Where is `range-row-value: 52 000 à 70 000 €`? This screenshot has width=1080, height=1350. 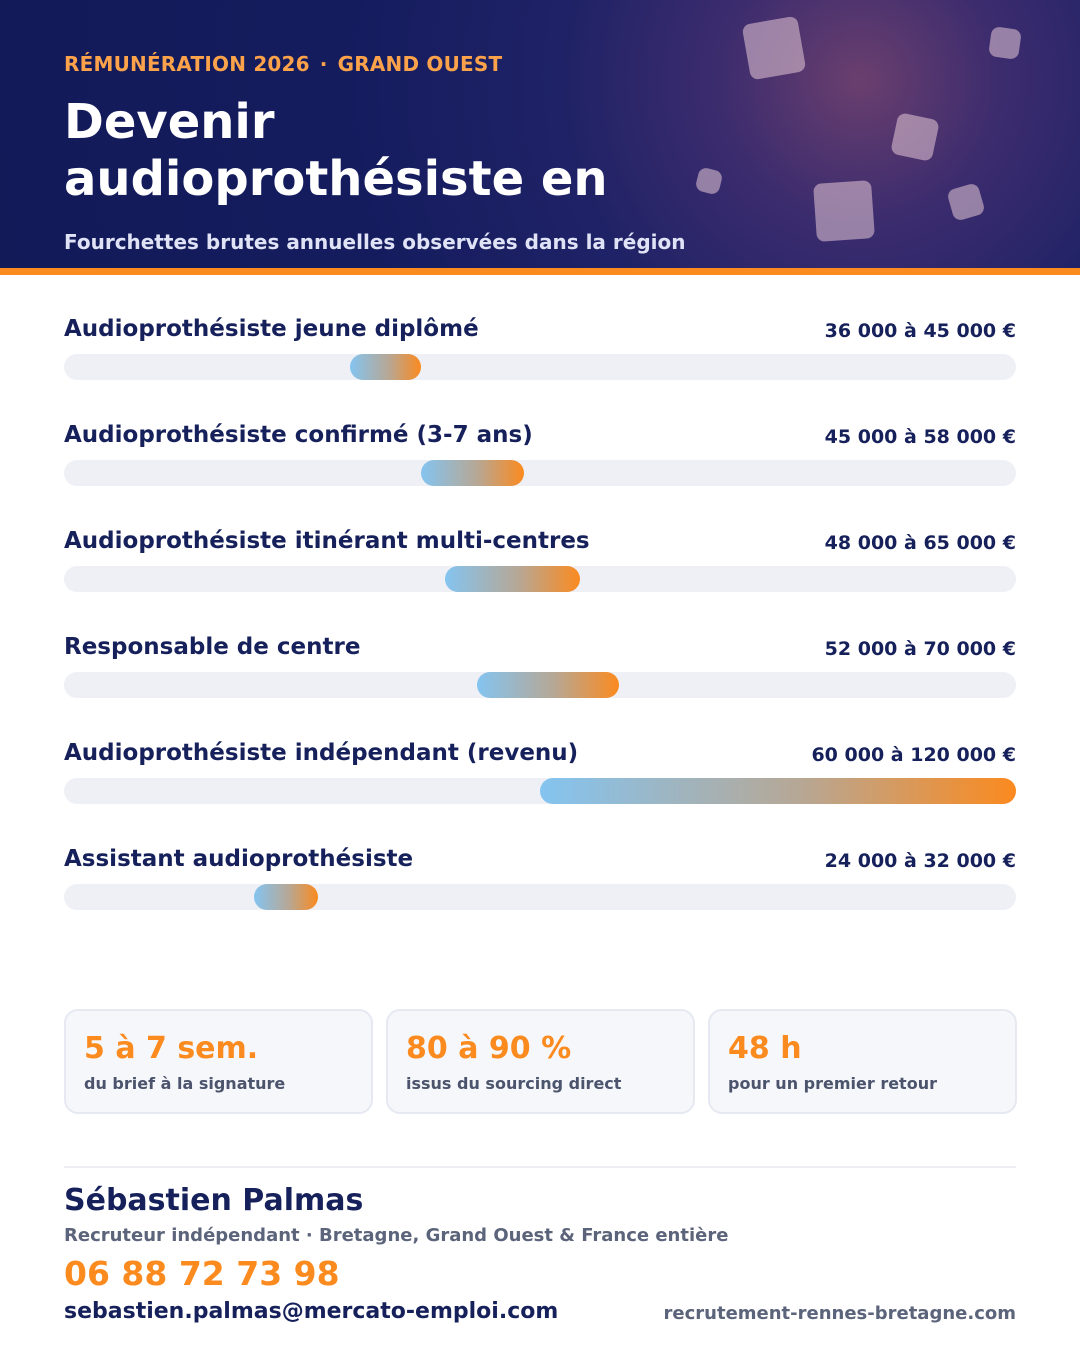
range-row-value: 52 000 à 70 000 € is located at coordinates (920, 649).